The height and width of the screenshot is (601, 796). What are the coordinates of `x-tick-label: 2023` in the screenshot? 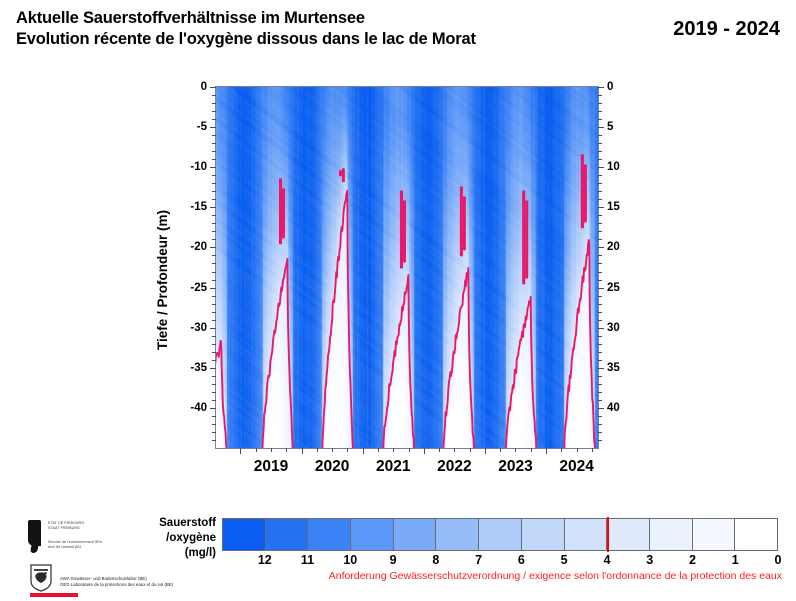 It's located at (515, 466).